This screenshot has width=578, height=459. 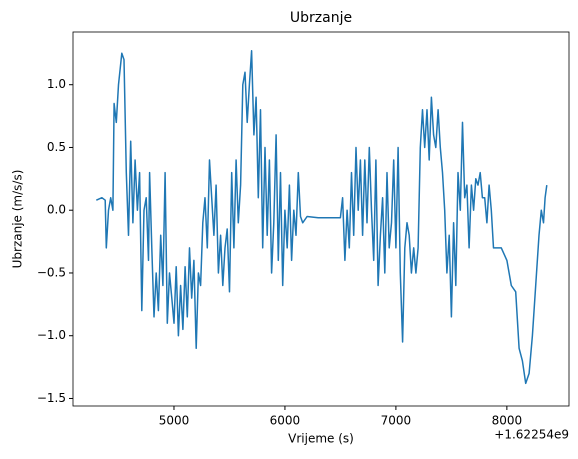 I want to click on y-tick-label: −0.5, so click(x=51, y=272).